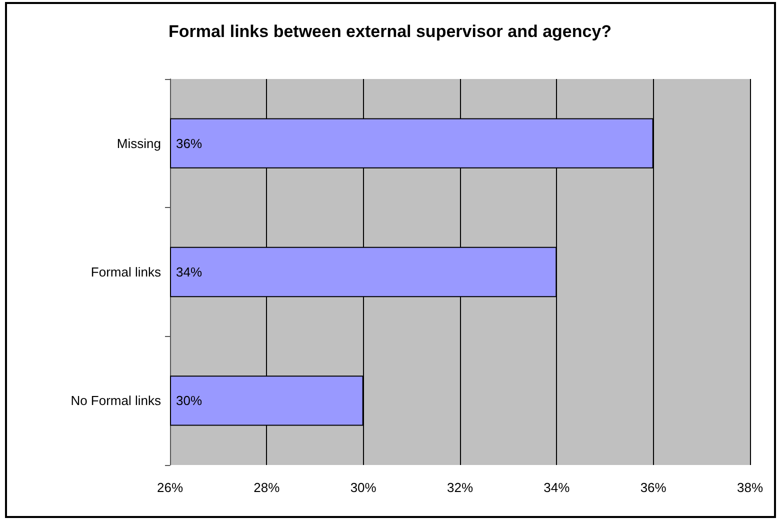 This screenshot has width=780, height=523. I want to click on x-tick-label: 30%, so click(363, 487).